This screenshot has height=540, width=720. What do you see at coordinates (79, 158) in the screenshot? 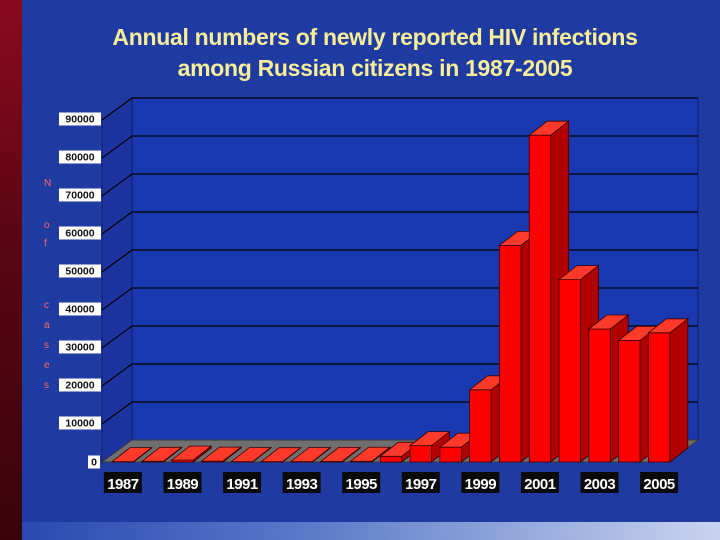
I see `y-tick-label: 80000` at bounding box center [79, 158].